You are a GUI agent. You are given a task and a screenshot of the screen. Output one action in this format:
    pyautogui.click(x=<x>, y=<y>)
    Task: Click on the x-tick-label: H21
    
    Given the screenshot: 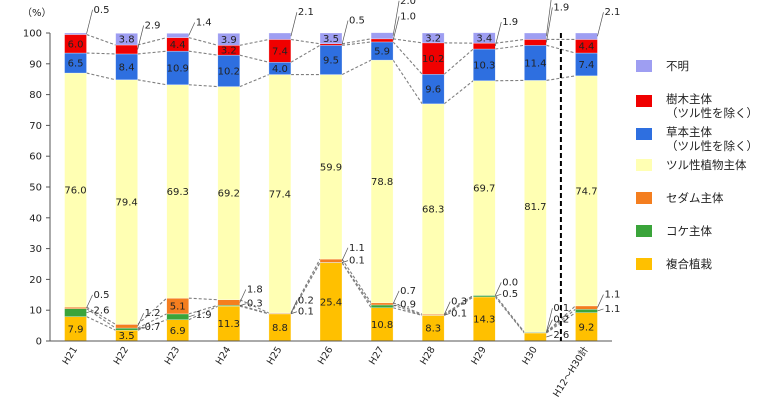 What is the action you would take?
    pyautogui.click(x=71, y=356)
    